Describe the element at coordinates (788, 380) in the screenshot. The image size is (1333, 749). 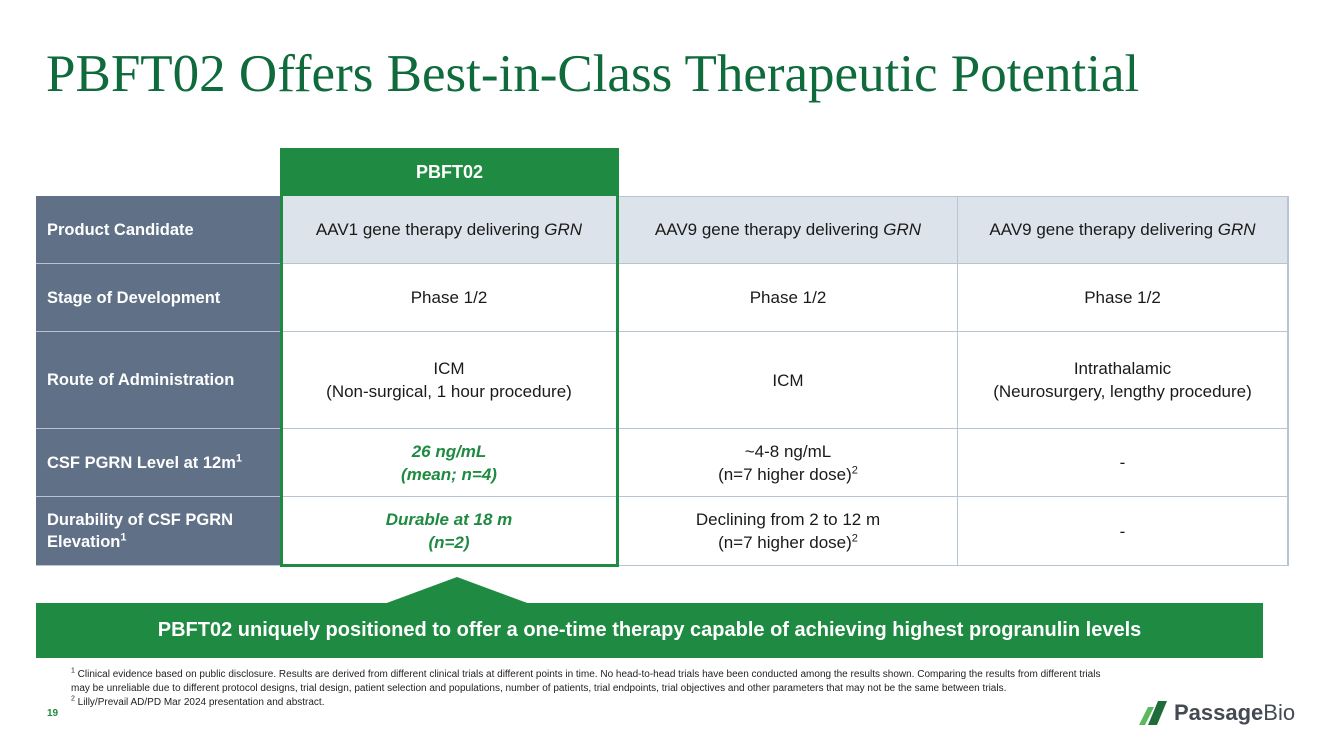
I see `table-cell: ICM` at that location.